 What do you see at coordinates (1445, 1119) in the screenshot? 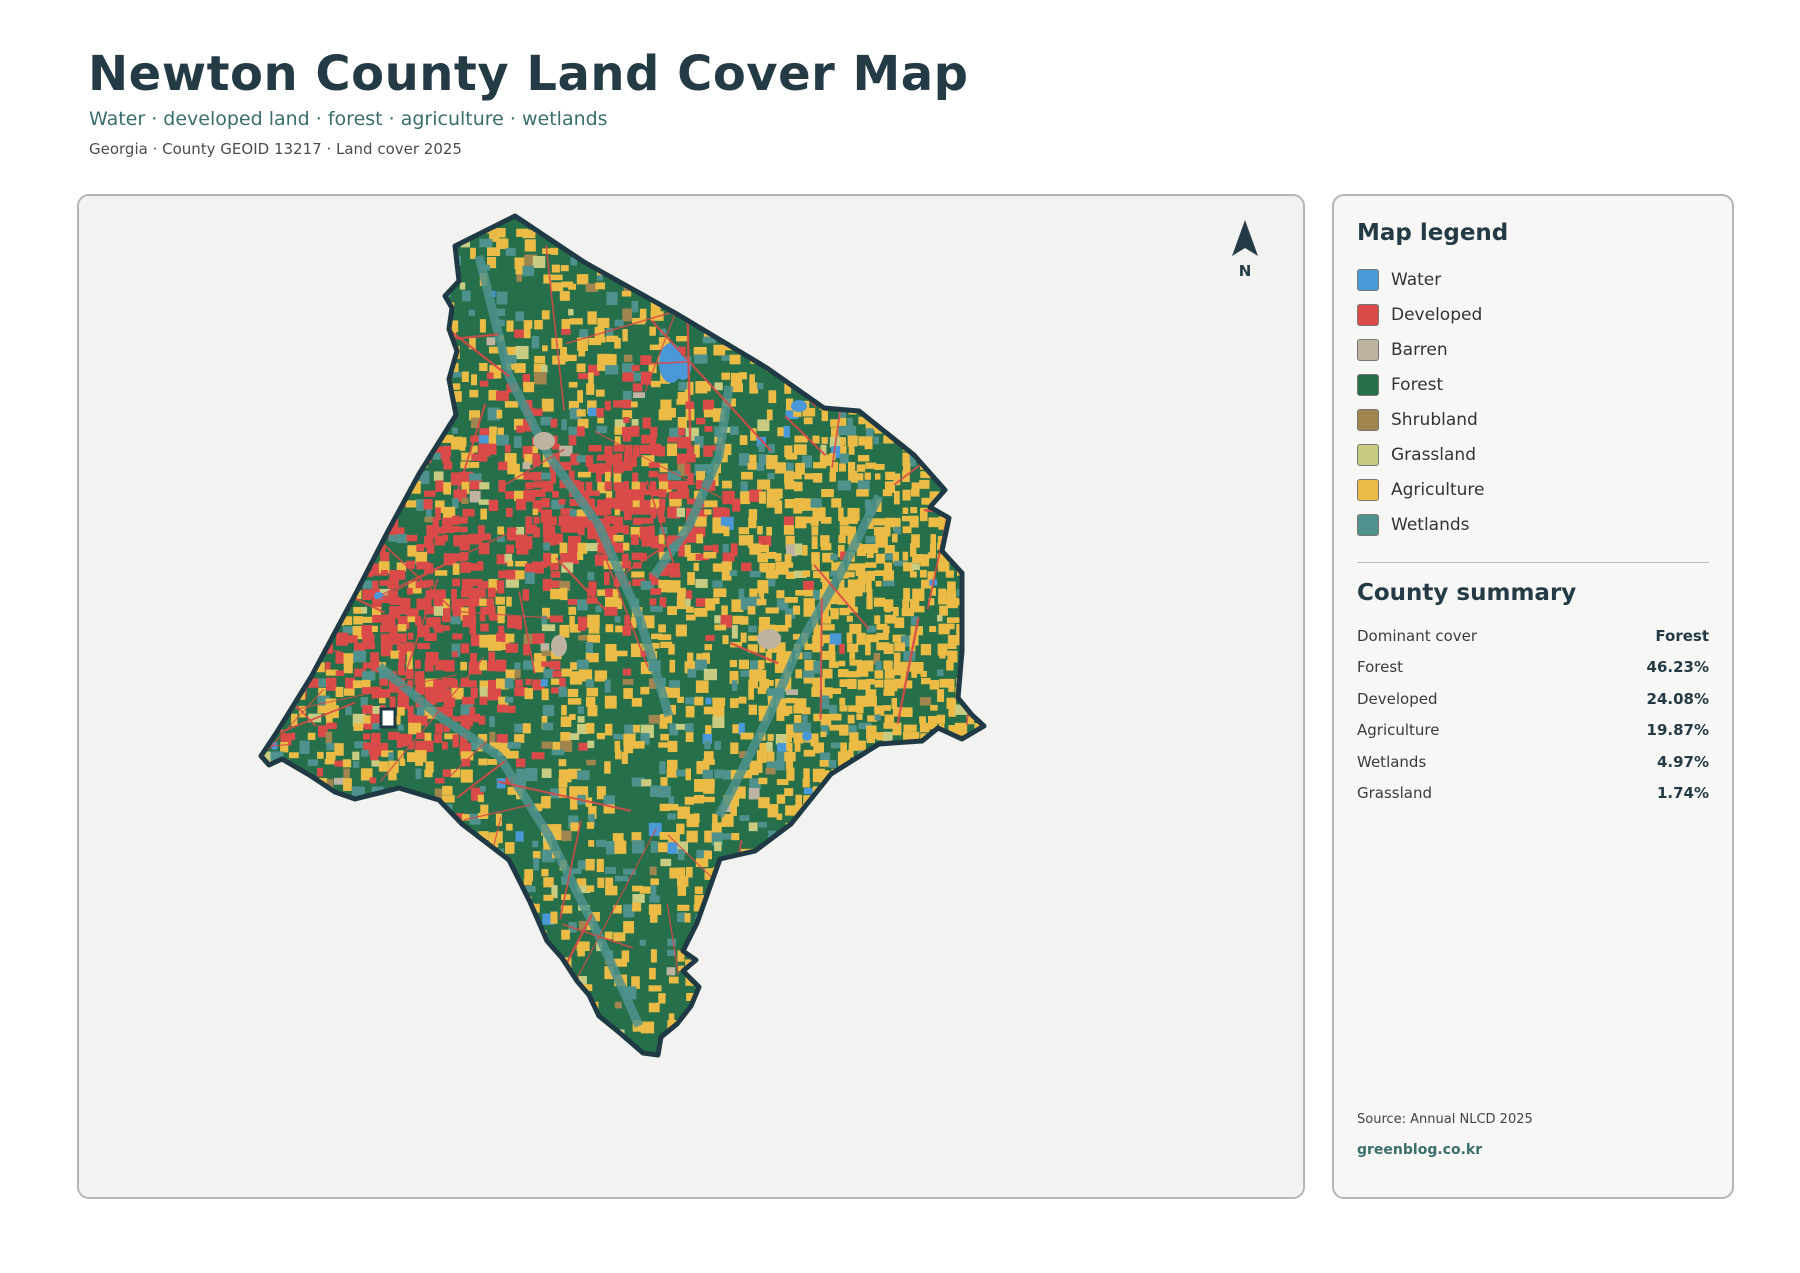
I see `source-note: Source: Annual NLCD 2025` at bounding box center [1445, 1119].